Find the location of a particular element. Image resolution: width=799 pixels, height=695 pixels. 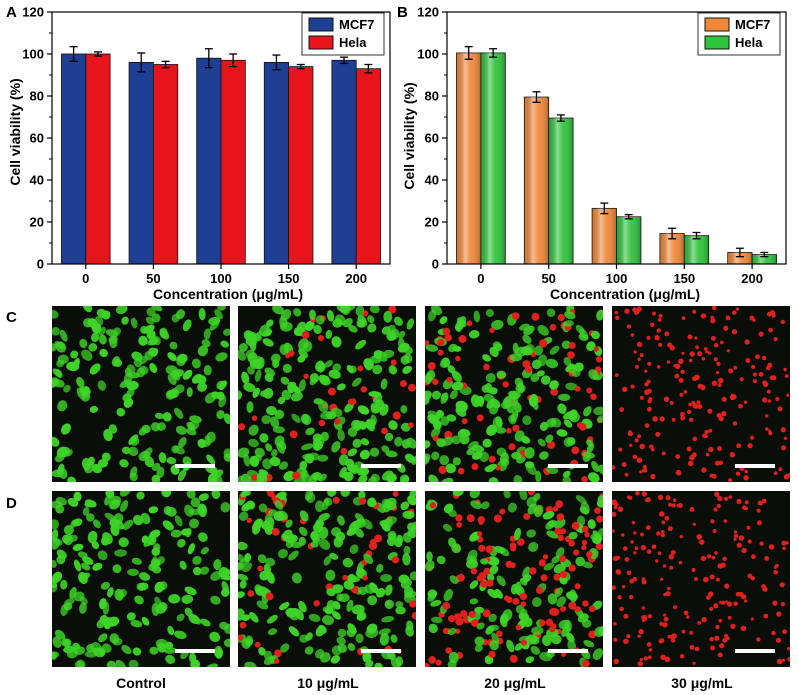

chart-a-legend-swatch-mcf7 is located at coordinates (321, 24).